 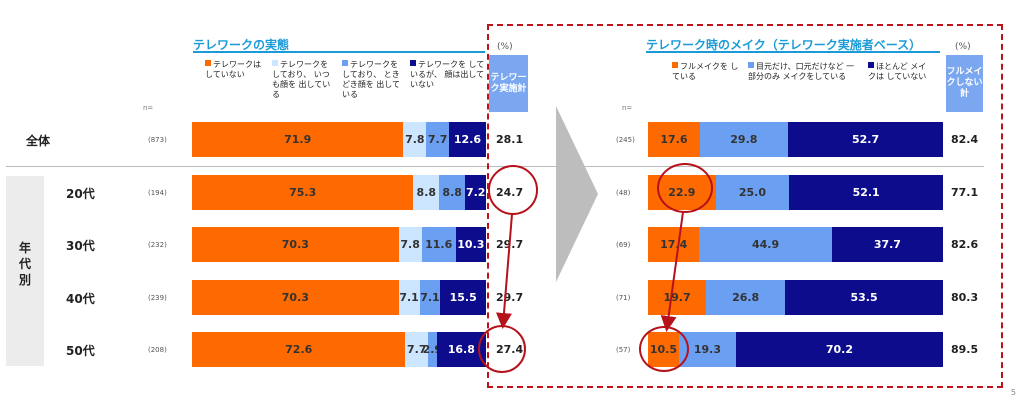 I want to click on total-value: 82.4, so click(x=965, y=139).